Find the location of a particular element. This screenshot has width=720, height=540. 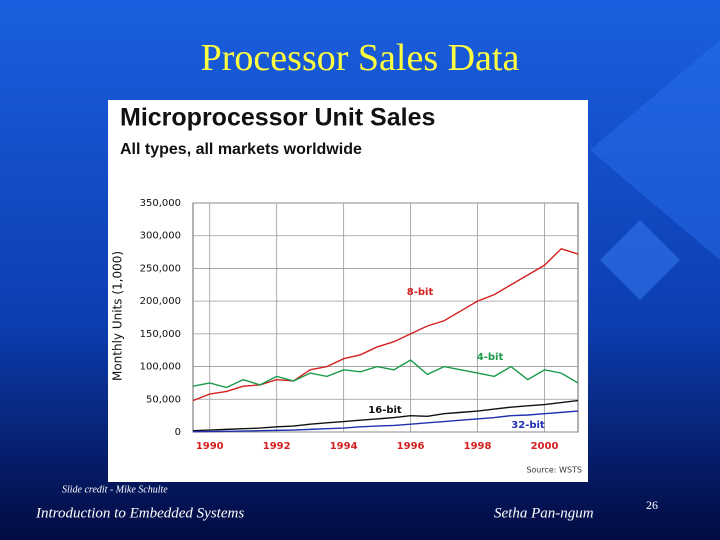

x-tick-label: 2000 is located at coordinates (545, 446).